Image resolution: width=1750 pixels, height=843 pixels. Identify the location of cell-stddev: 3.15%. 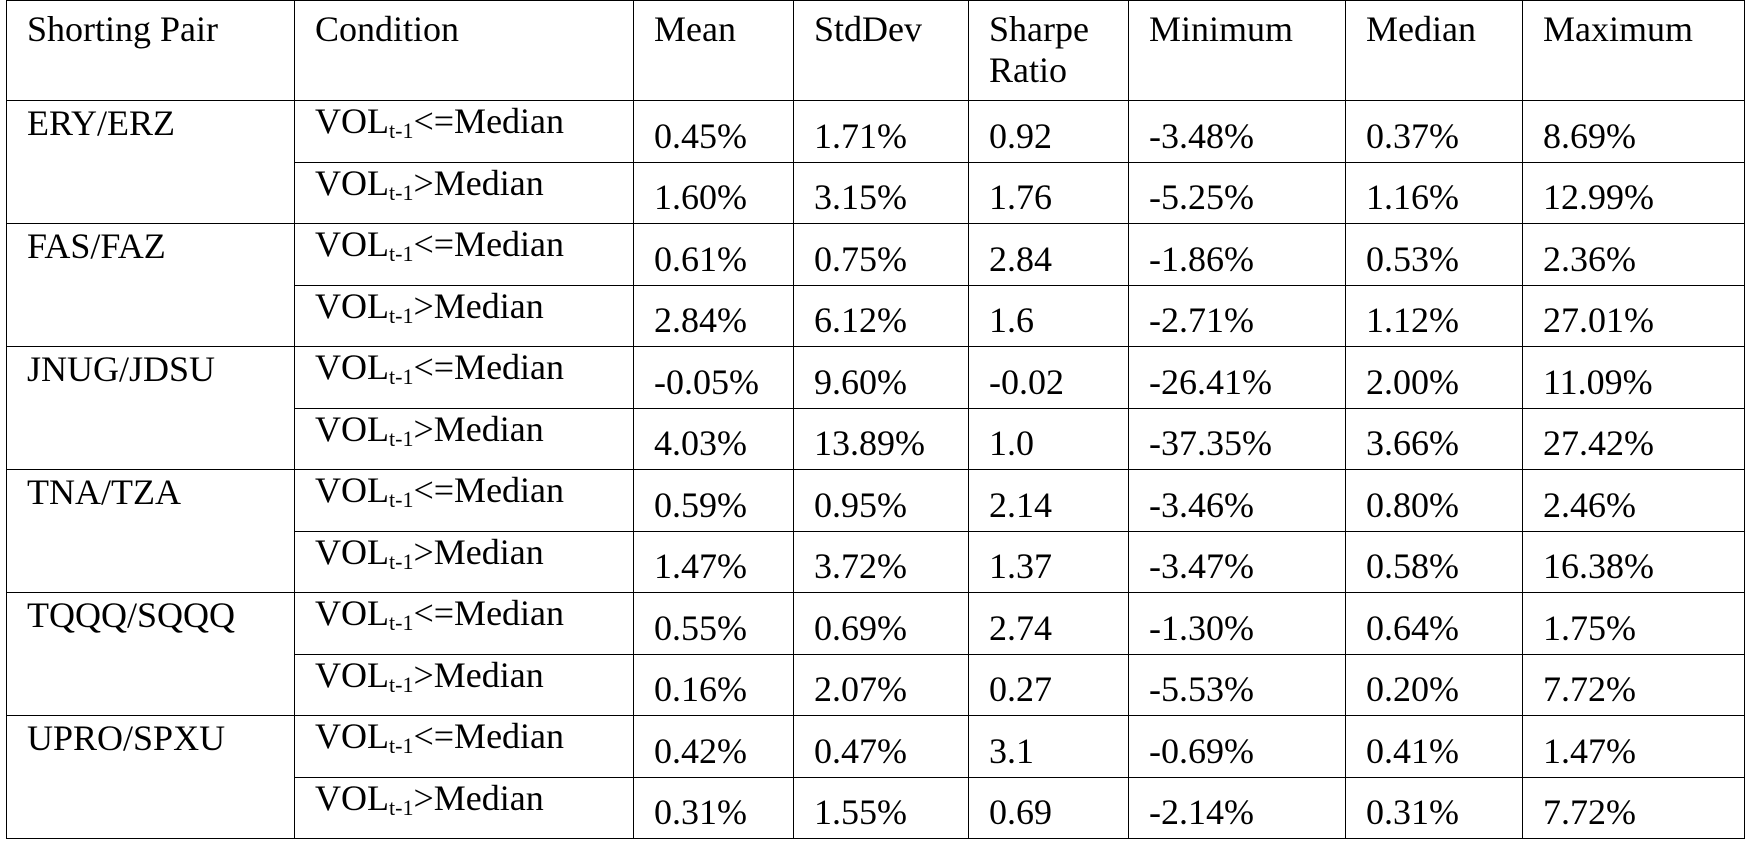
(881, 192).